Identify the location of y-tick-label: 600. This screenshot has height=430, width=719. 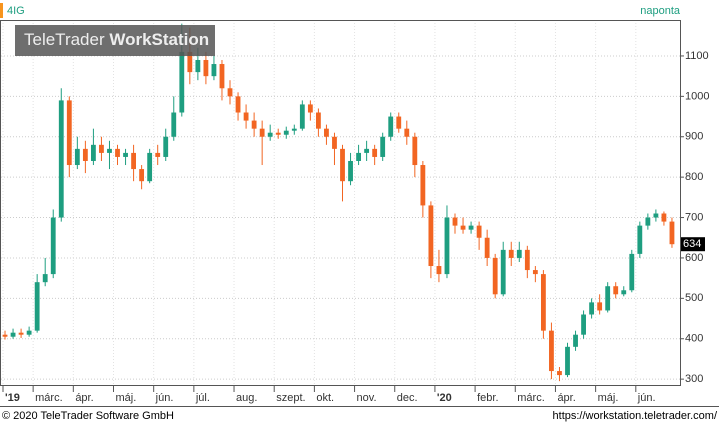
(694, 258).